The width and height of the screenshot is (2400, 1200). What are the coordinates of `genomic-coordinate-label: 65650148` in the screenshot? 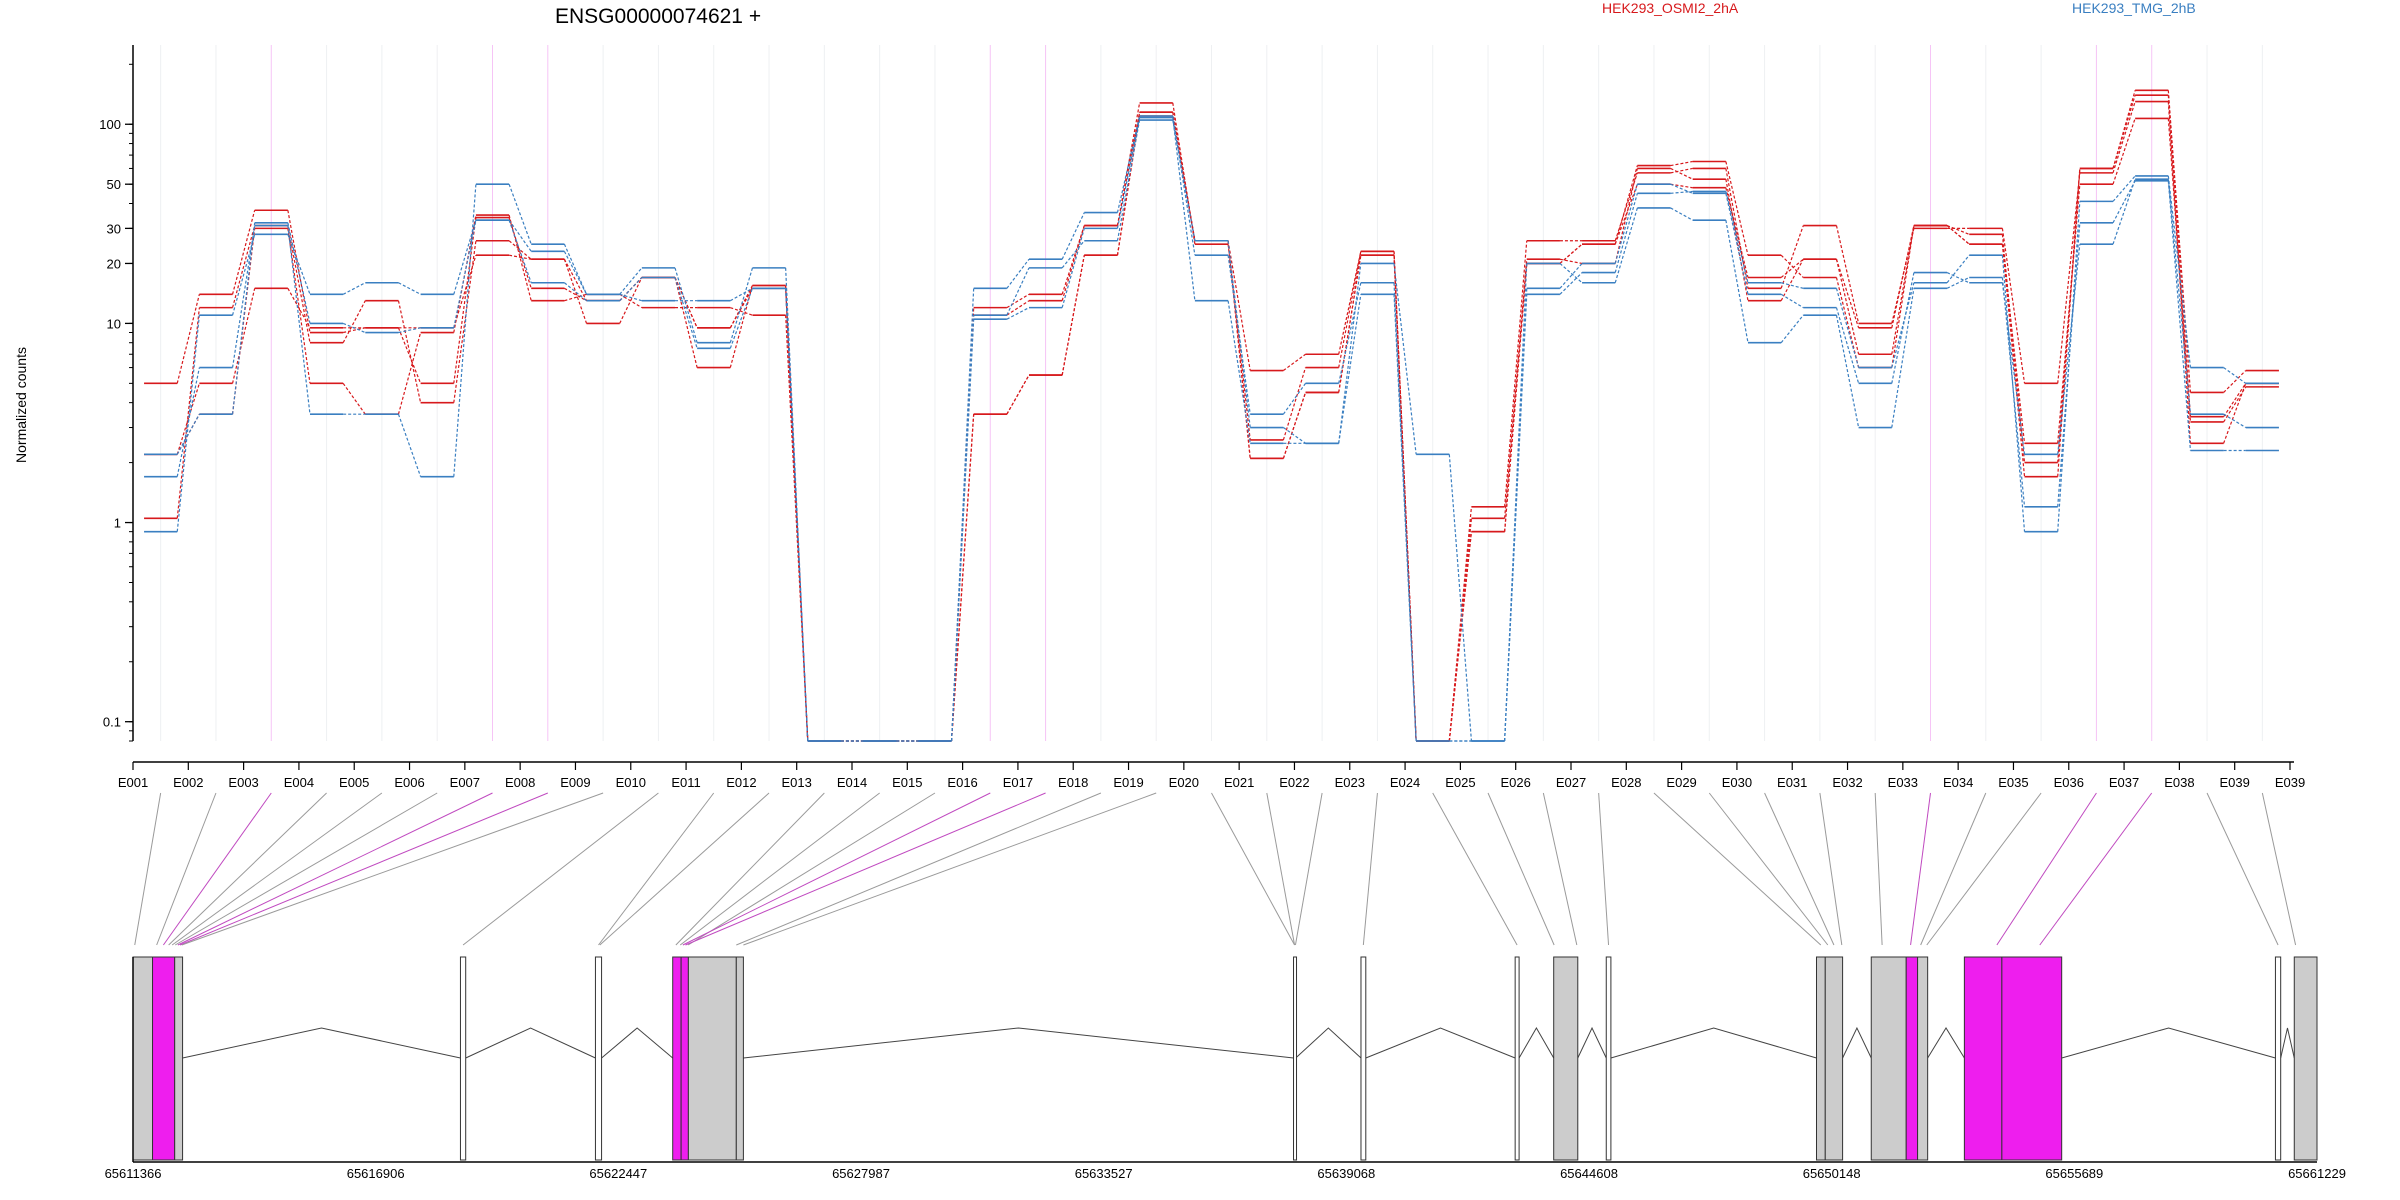 It's located at (1832, 1173).